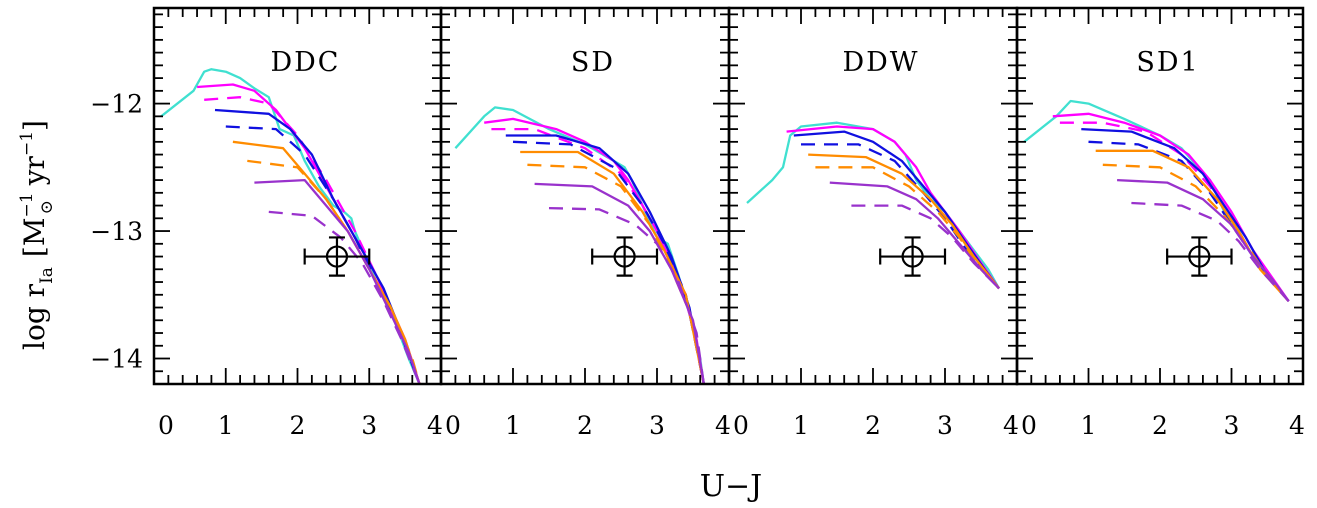 The width and height of the screenshot is (1317, 508). I want to click on y-tick-labels: −12 −13 −14, so click(116, 232).